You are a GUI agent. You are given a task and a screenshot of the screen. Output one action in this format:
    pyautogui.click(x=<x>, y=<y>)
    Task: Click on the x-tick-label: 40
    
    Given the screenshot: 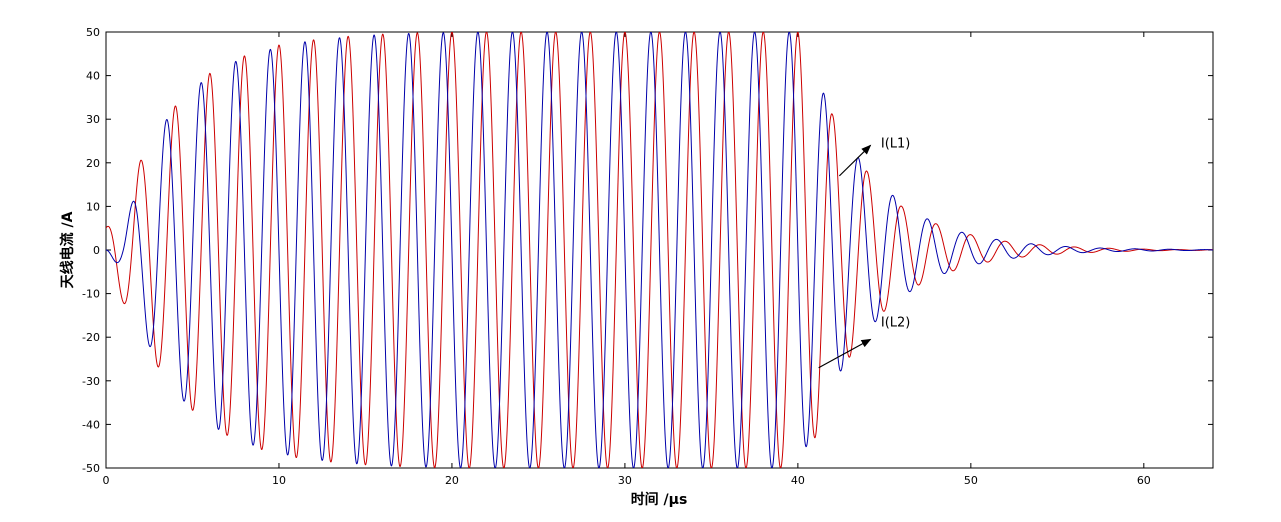 What is the action you would take?
    pyautogui.click(x=798, y=480)
    